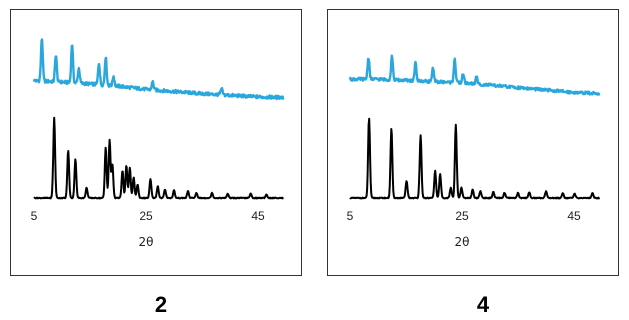 Image resolution: width=629 pixels, height=320 pixels. What do you see at coordinates (483, 304) in the screenshot?
I see `panel-caption-4: 4` at bounding box center [483, 304].